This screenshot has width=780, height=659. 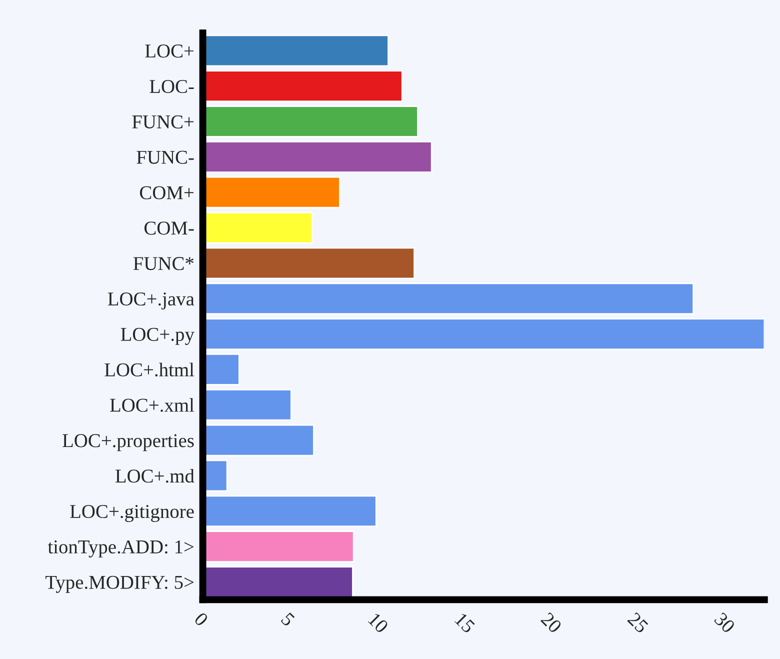 I want to click on x-tick-label: 5, so click(x=288, y=619).